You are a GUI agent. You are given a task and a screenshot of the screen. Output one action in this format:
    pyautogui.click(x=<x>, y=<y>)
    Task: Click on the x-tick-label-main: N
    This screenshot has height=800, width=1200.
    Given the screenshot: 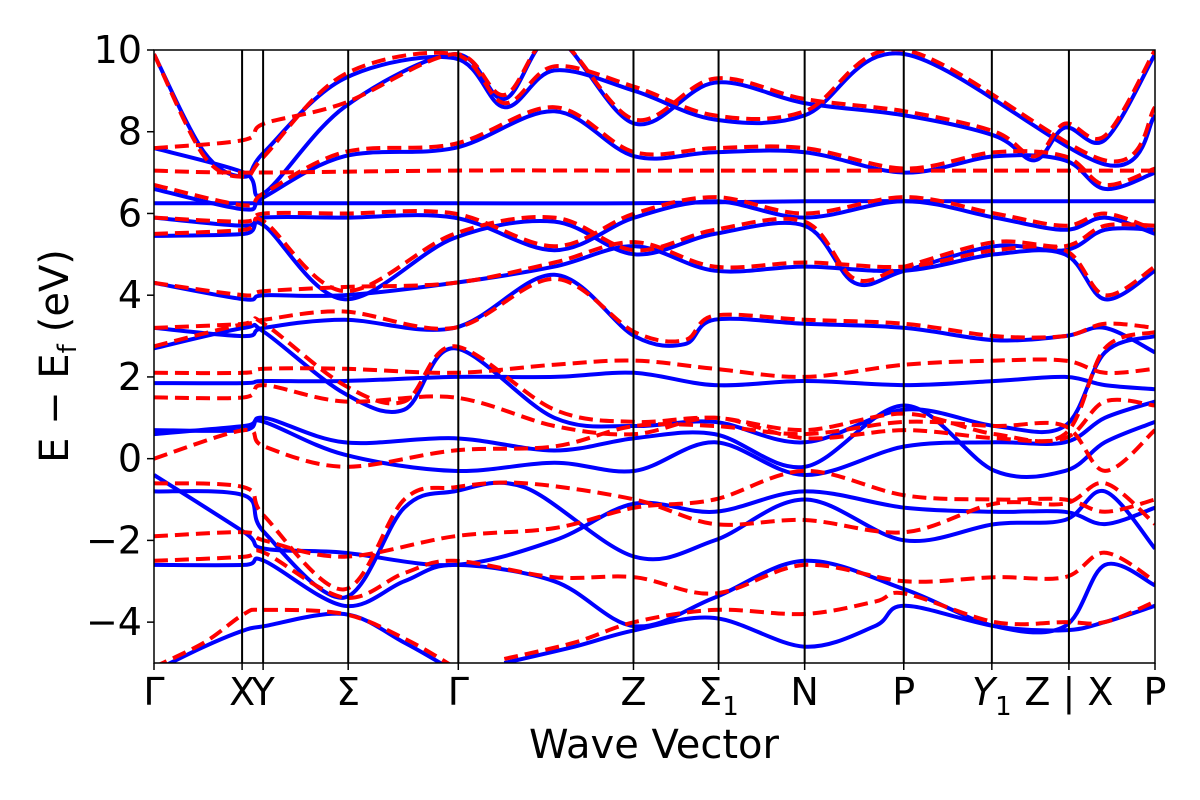 What is the action you would take?
    pyautogui.click(x=804, y=692)
    